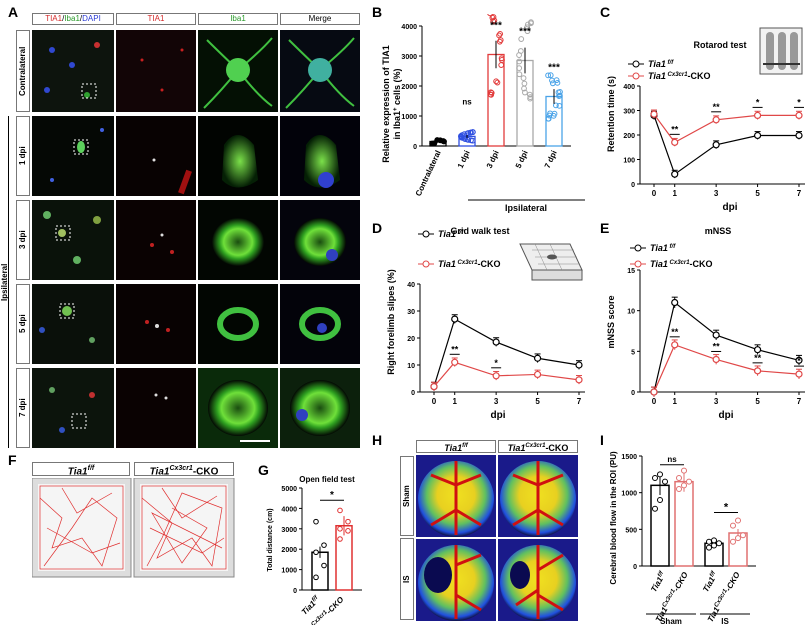  I want to click on chart-d-legend: Tia1 f/f Tia1 Cx3cr1-CKO, so click(459, 249).